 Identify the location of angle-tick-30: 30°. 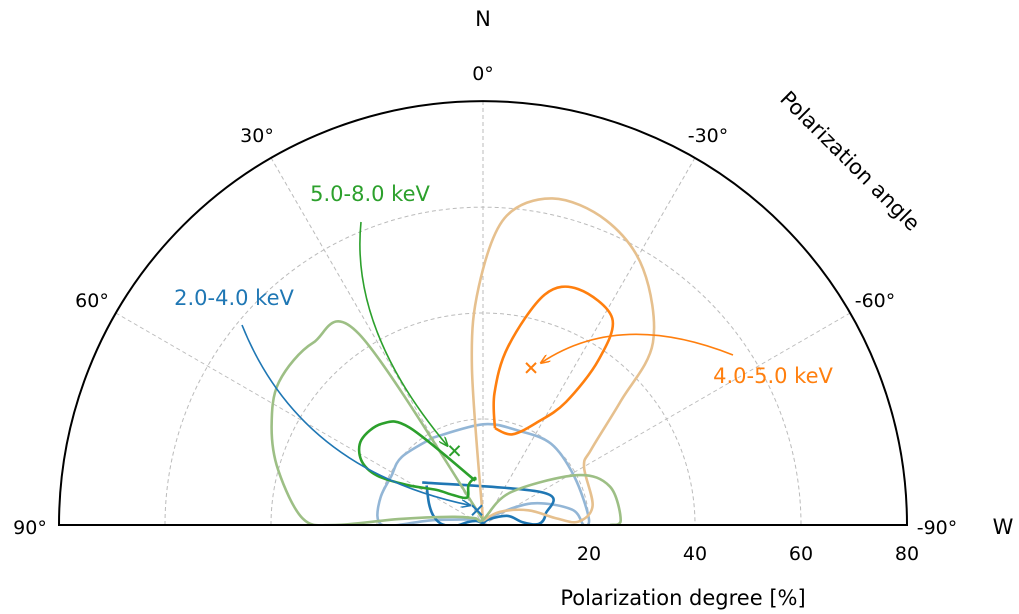
(257, 136).